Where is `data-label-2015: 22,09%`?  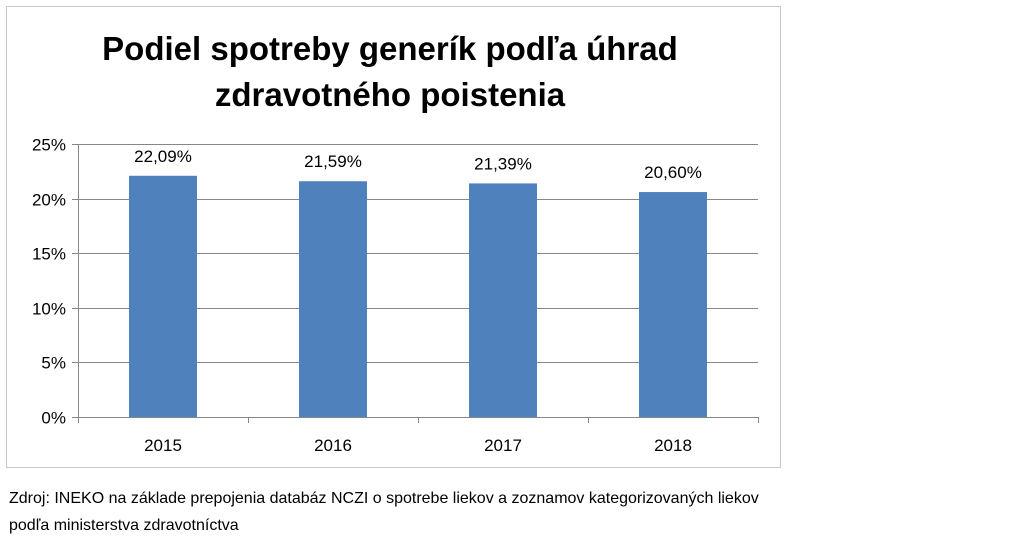
data-label-2015: 22,09% is located at coordinates (163, 156).